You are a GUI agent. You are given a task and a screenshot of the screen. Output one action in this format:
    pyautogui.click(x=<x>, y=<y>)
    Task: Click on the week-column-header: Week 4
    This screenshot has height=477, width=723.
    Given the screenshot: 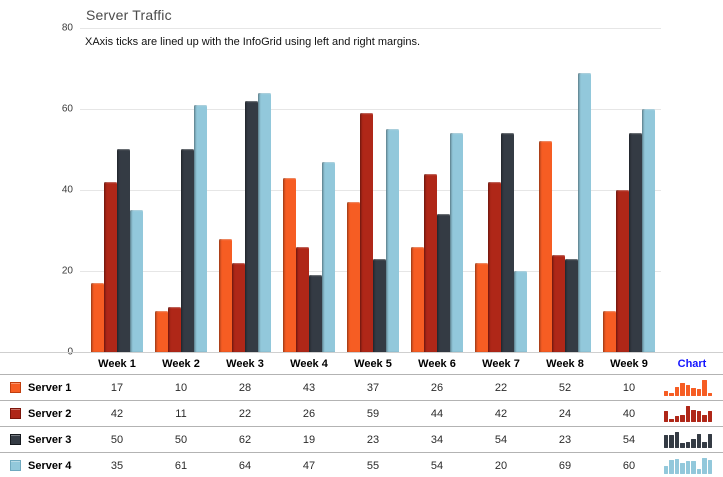 What is the action you would take?
    pyautogui.click(x=309, y=363)
    